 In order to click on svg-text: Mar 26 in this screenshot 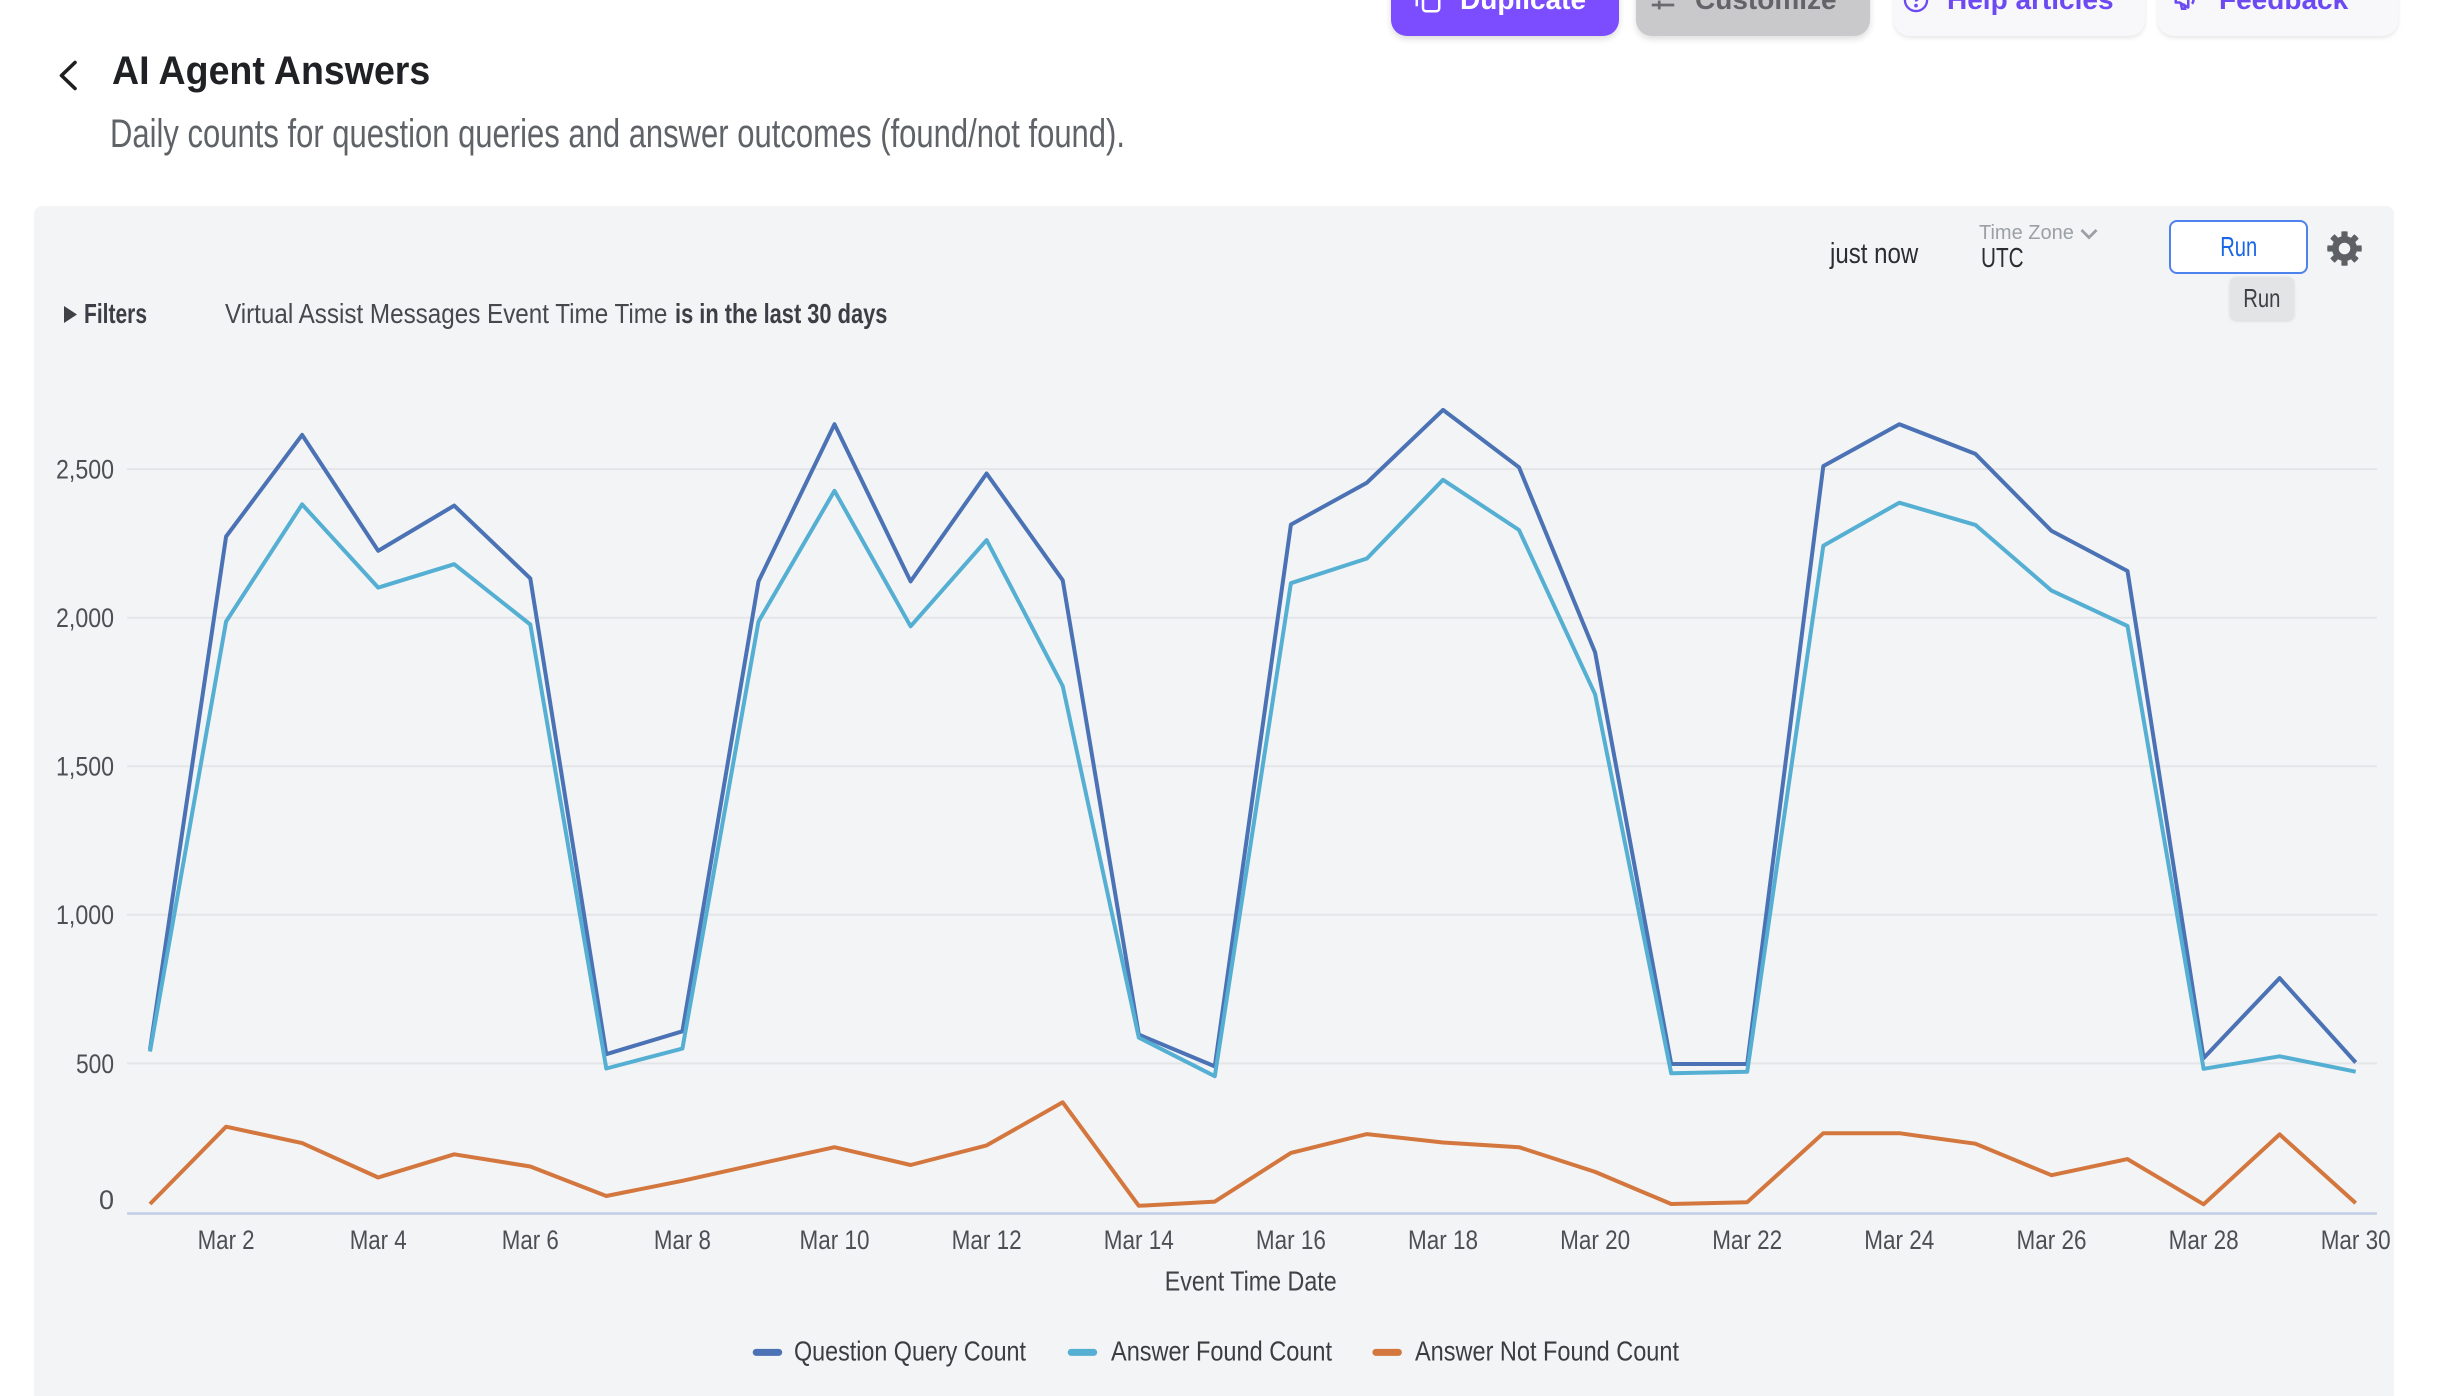, I will do `click(2052, 1240)`.